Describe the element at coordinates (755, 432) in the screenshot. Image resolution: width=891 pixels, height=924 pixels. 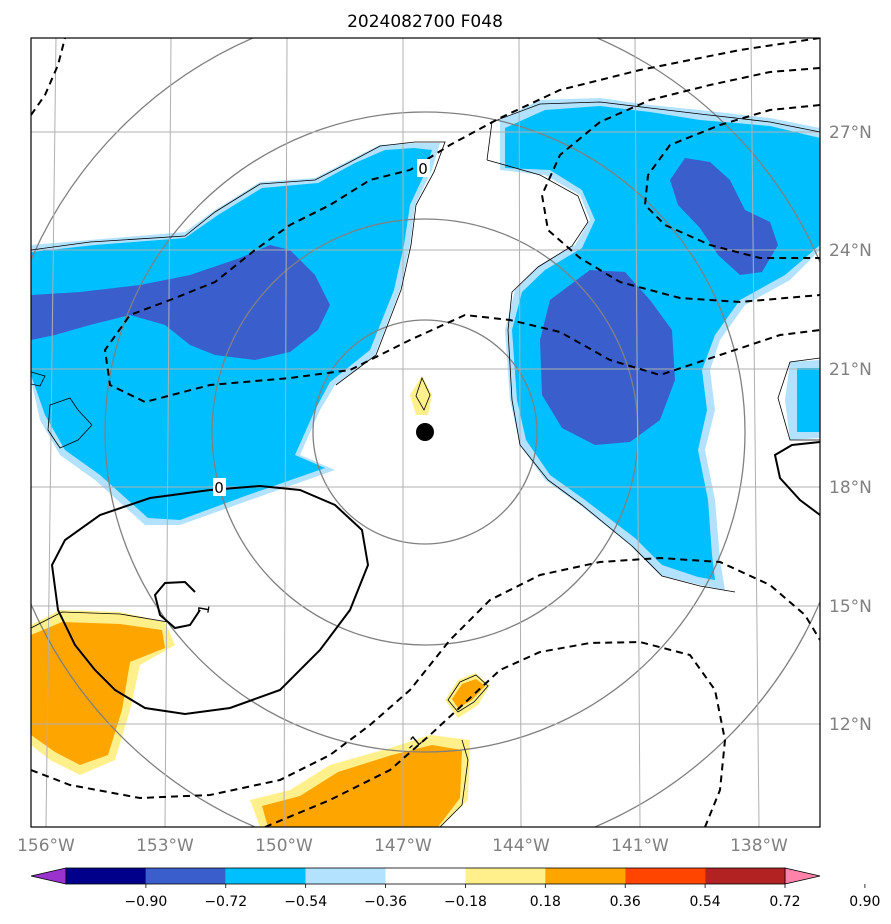
I see `meridian-138w` at that location.